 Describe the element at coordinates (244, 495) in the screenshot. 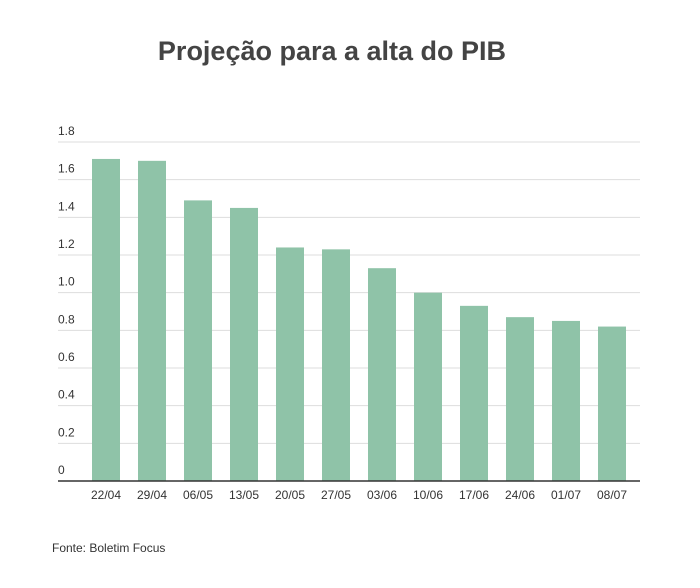

I see `x-tick-label: 13/05` at that location.